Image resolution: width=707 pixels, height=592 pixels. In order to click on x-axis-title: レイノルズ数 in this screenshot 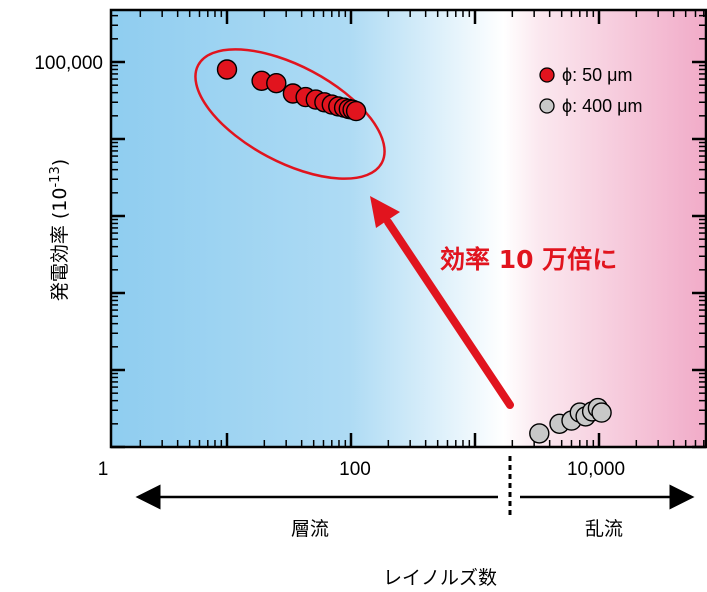, I will do `click(440, 578)`.